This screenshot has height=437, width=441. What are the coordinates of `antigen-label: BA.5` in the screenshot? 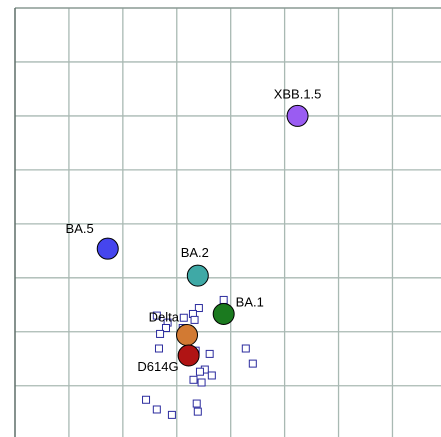 It's located at (80, 228).